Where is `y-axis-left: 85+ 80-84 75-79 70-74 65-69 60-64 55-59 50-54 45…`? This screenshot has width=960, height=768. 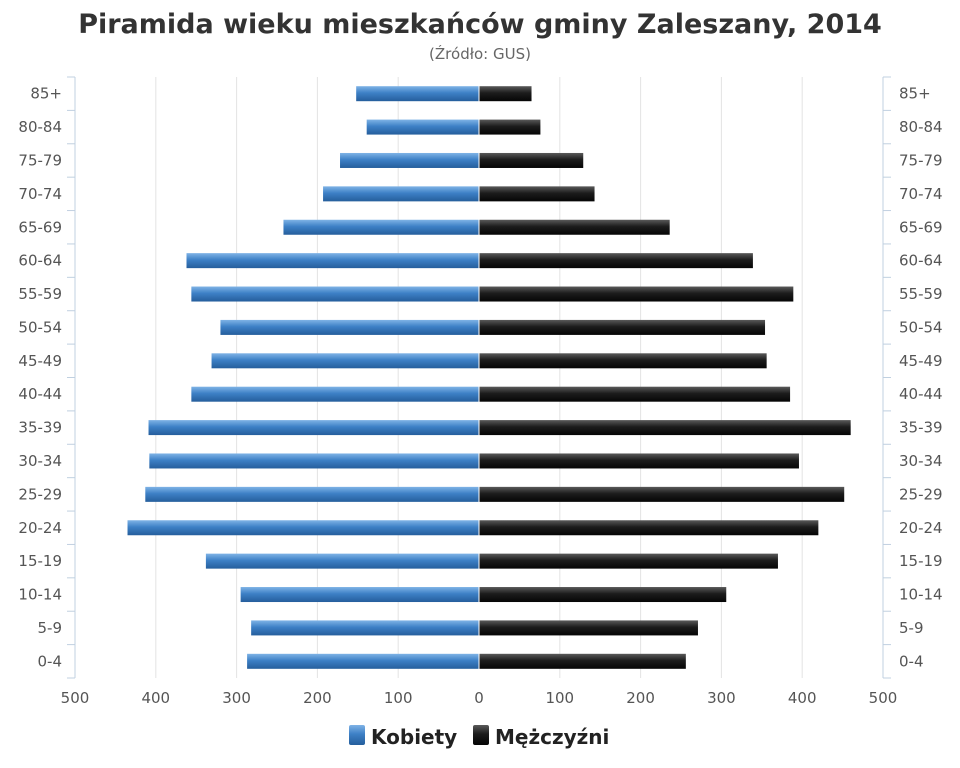 y-axis-left: 85+ 80-84 75-79 70-74 65-69 60-64 55-59 50-54 45… is located at coordinates (40, 378).